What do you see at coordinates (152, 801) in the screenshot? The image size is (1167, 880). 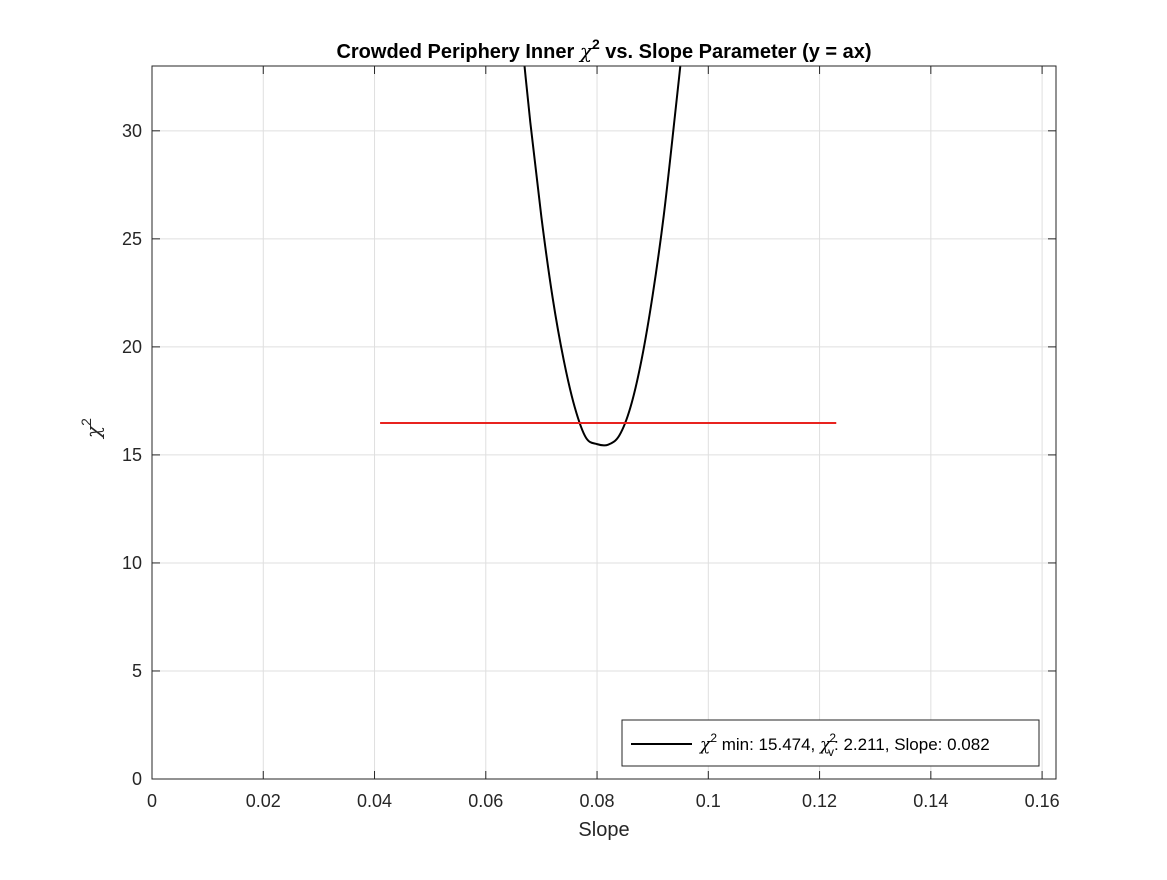 I see `x-tick-label: 0` at bounding box center [152, 801].